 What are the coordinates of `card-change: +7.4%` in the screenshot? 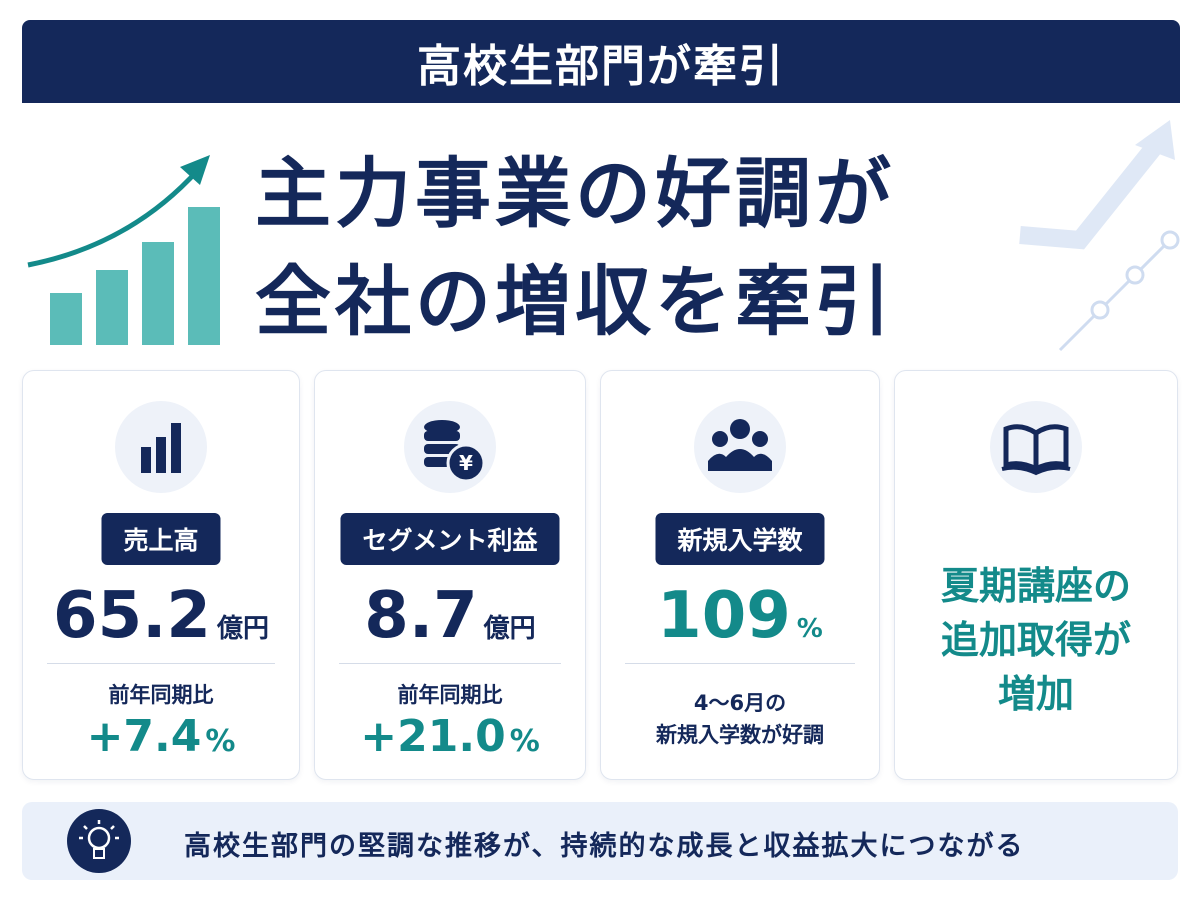 It's located at (161, 736).